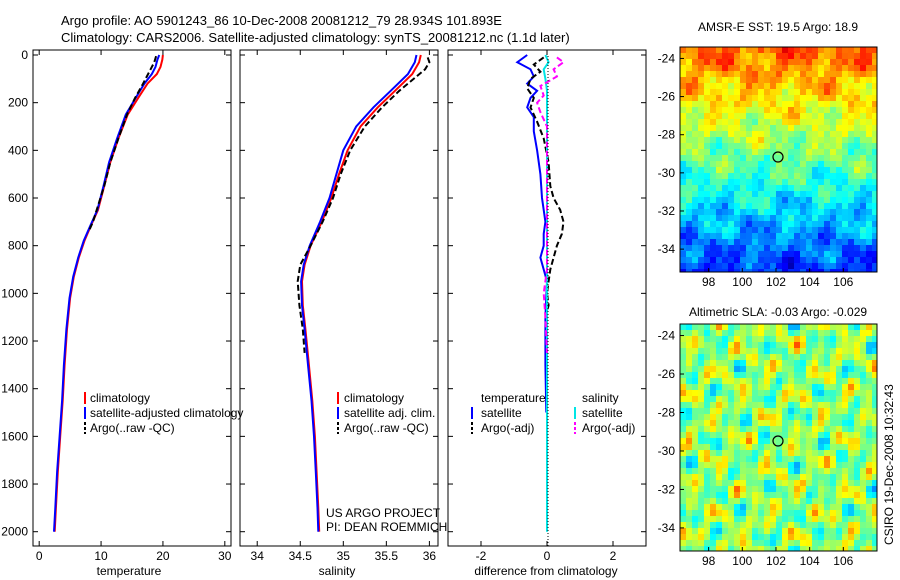 Image resolution: width=900 pixels, height=580 pixels. I want to click on legend-label-argo: Argo(..raw -QC), so click(132, 428).